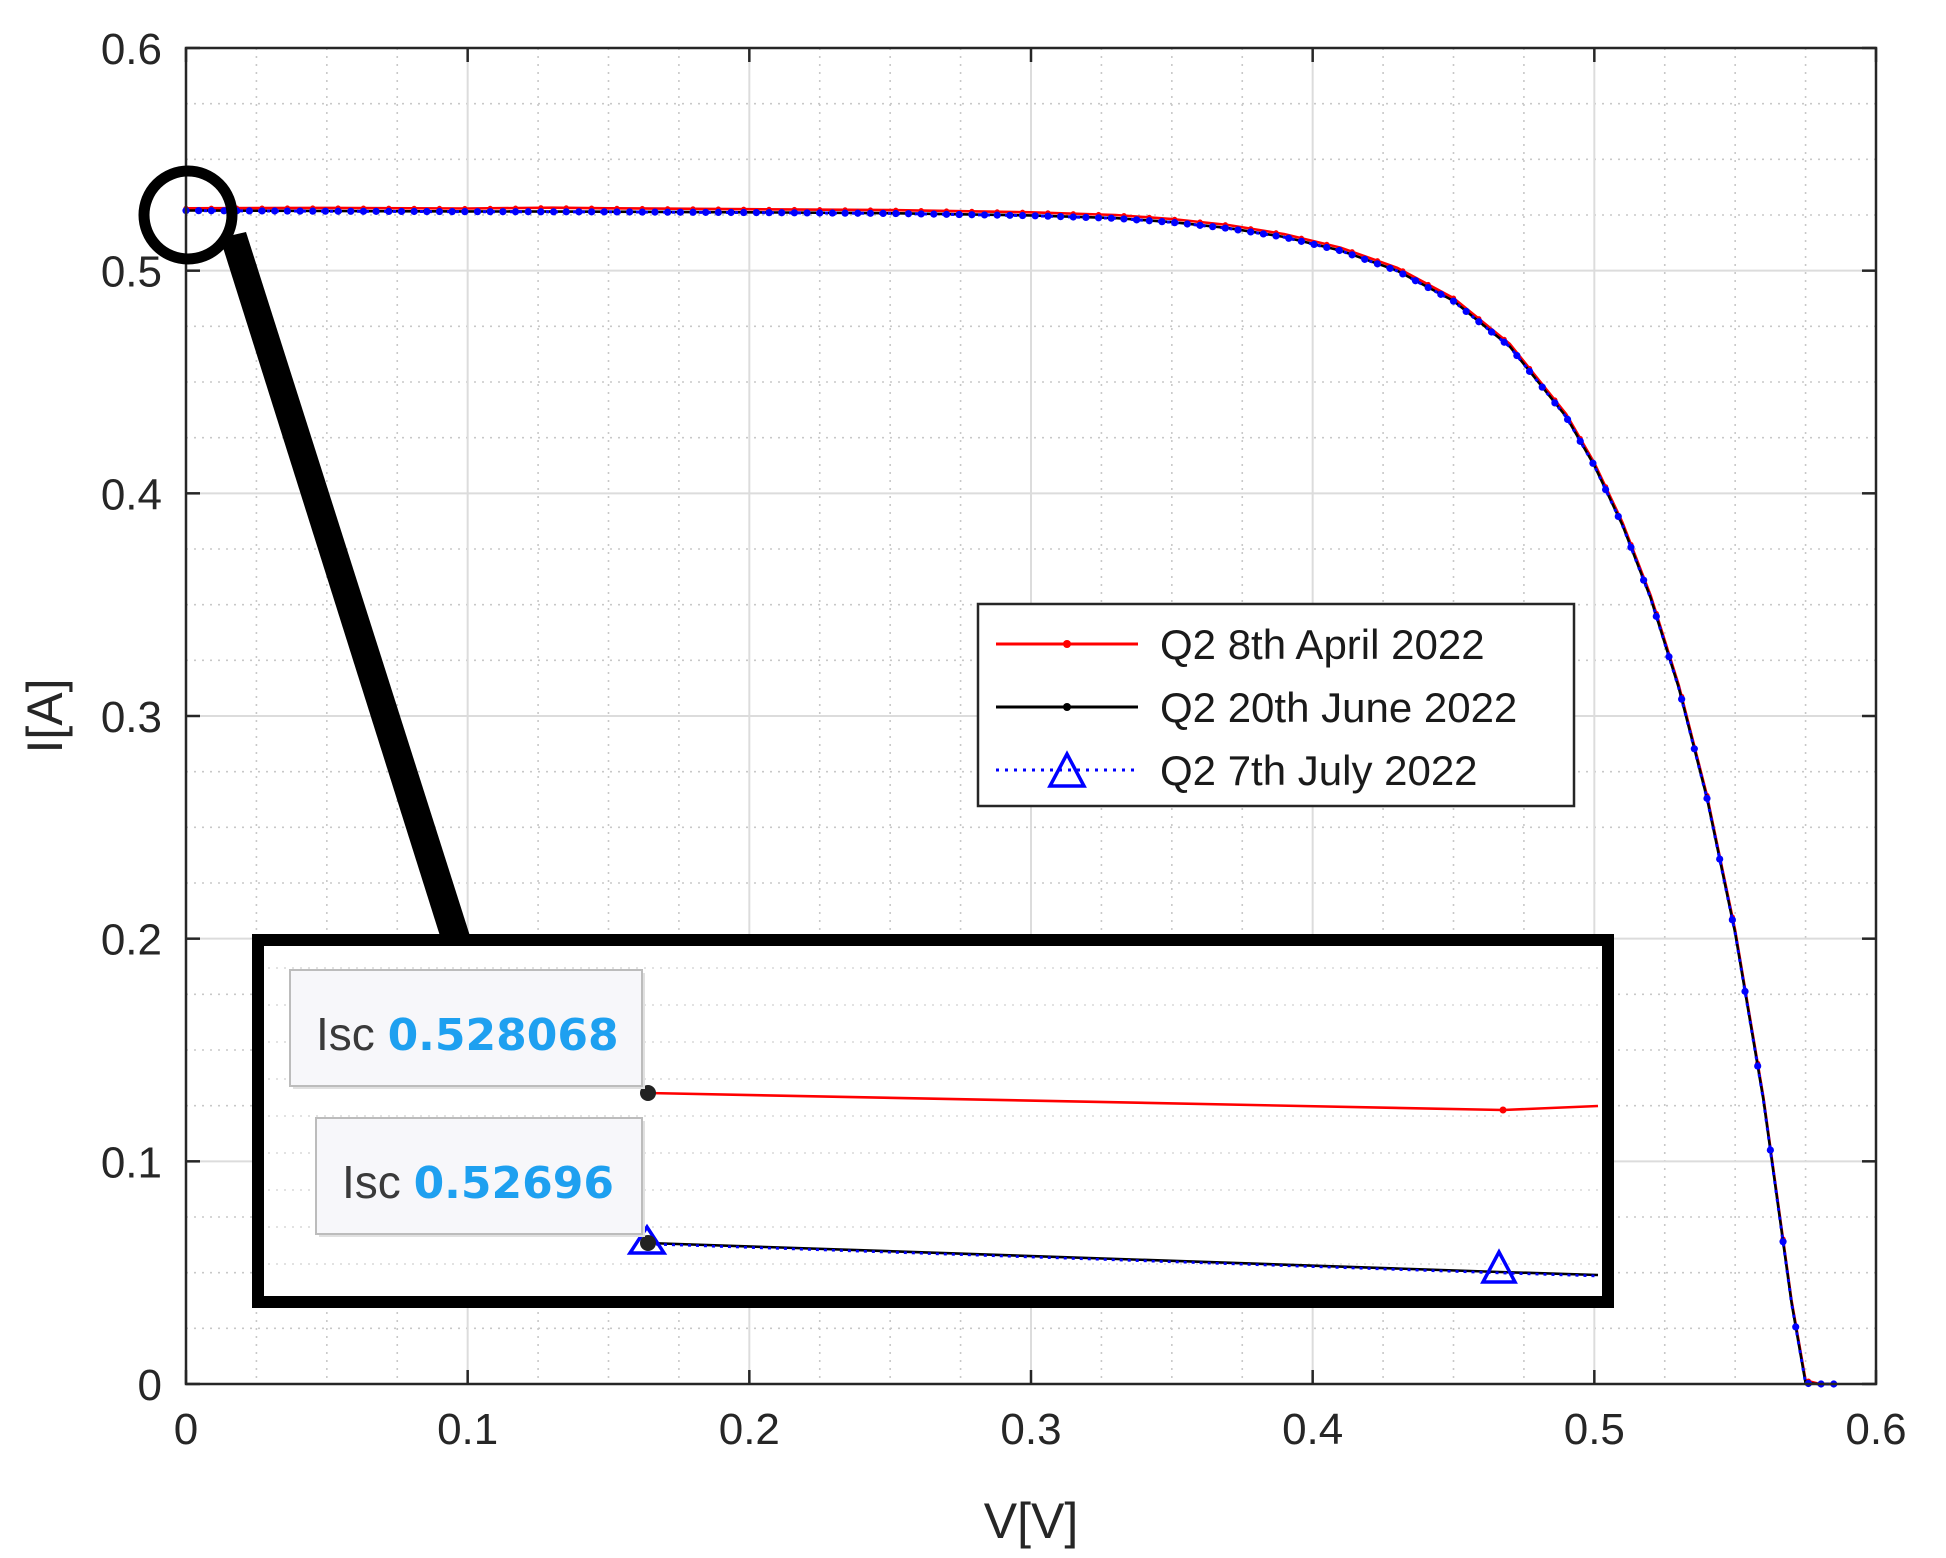 This screenshot has width=1946, height=1558. I want to click on inset-series-2-line, so click(1123, 1259).